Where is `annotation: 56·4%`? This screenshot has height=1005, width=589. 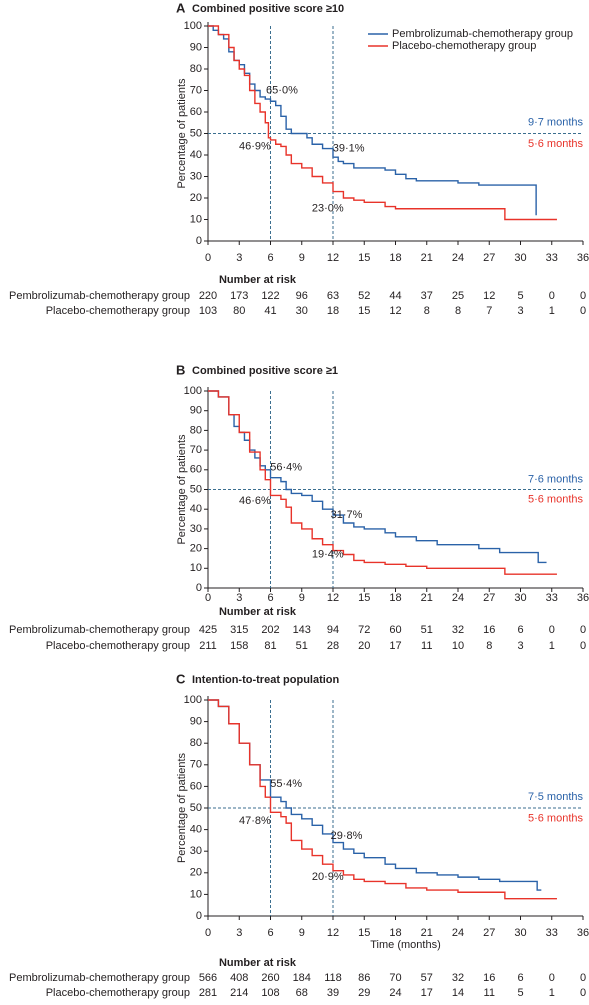
annotation: 56·4% is located at coordinates (286, 468).